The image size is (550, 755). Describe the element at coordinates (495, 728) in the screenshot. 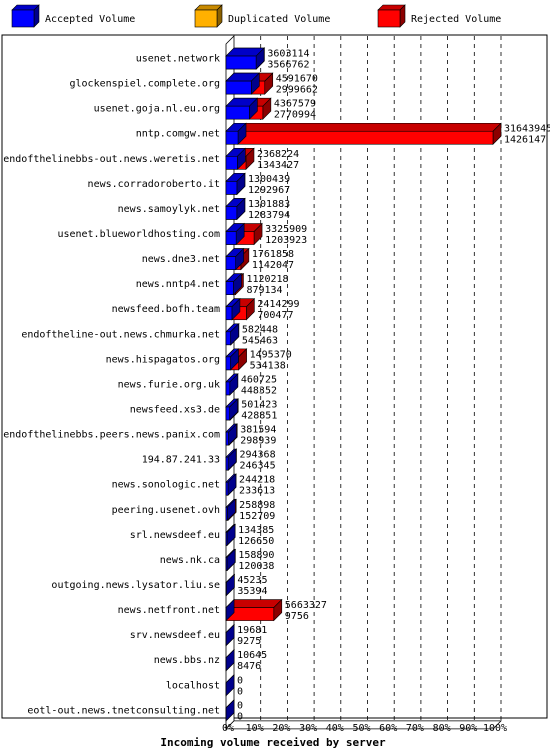

I see `x-tick-label: 100%` at that location.